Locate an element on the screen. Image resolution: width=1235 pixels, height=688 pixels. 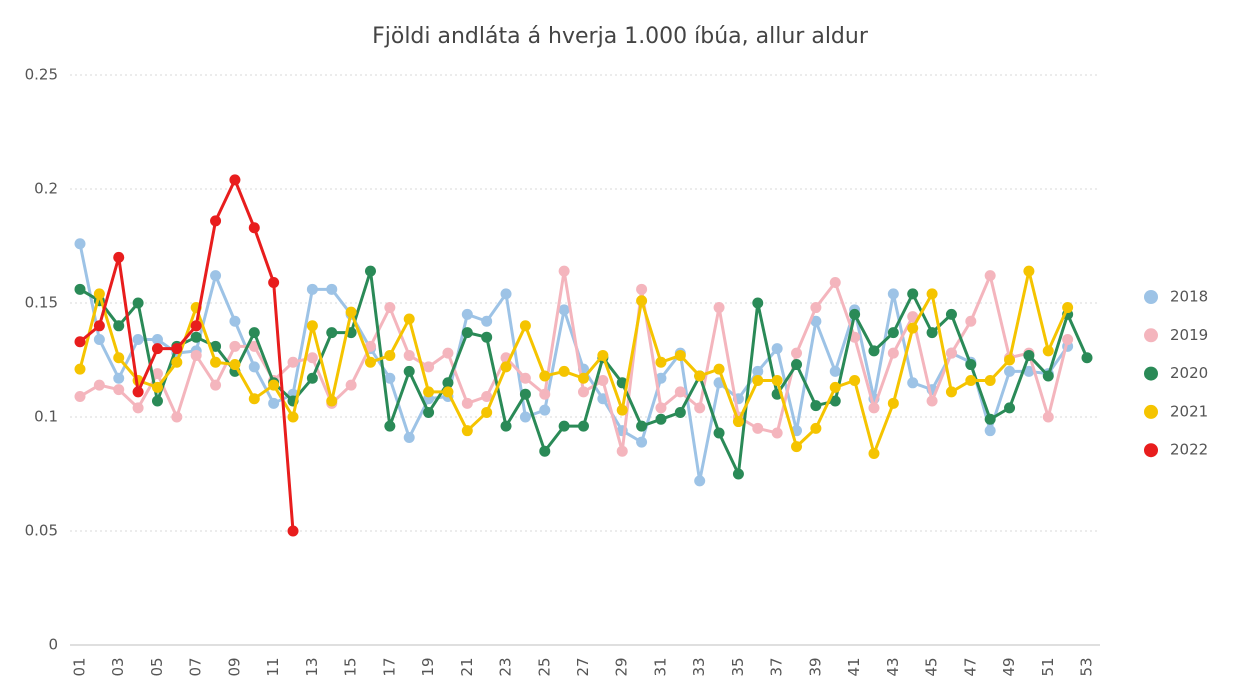
x-tick-label: 41 is located at coordinates (854, 666).